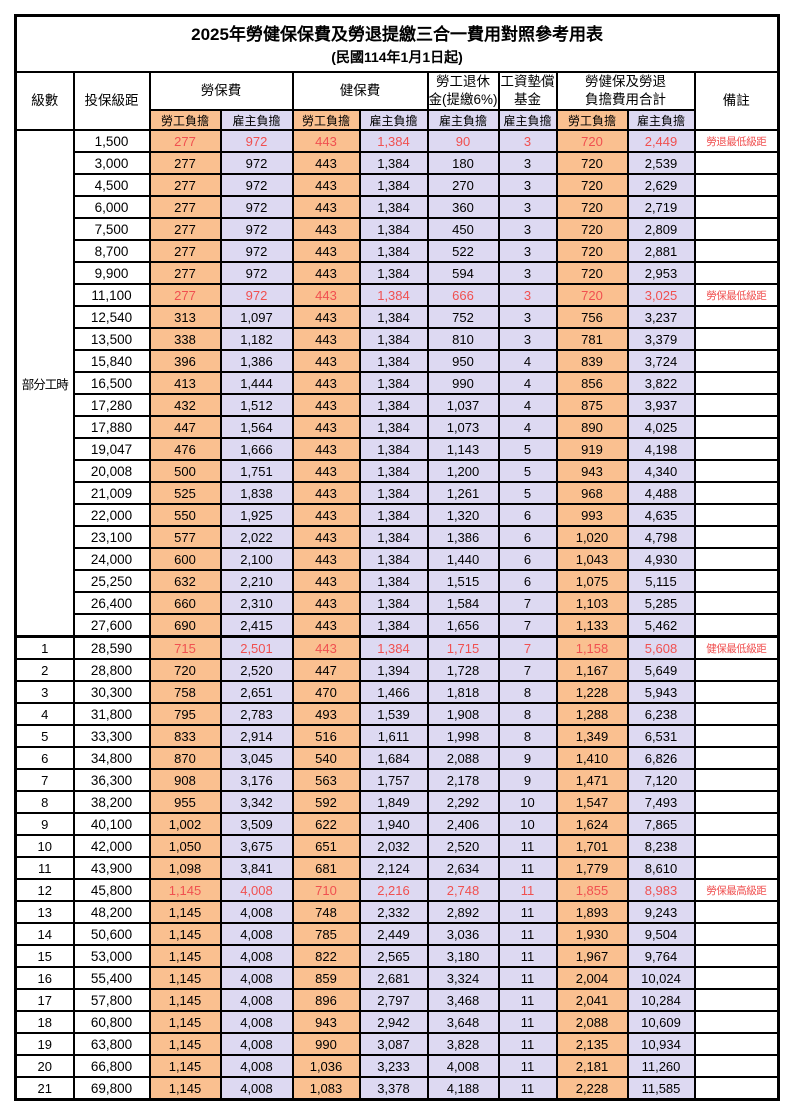  I want to click on level-cell: 15, so click(44, 956).